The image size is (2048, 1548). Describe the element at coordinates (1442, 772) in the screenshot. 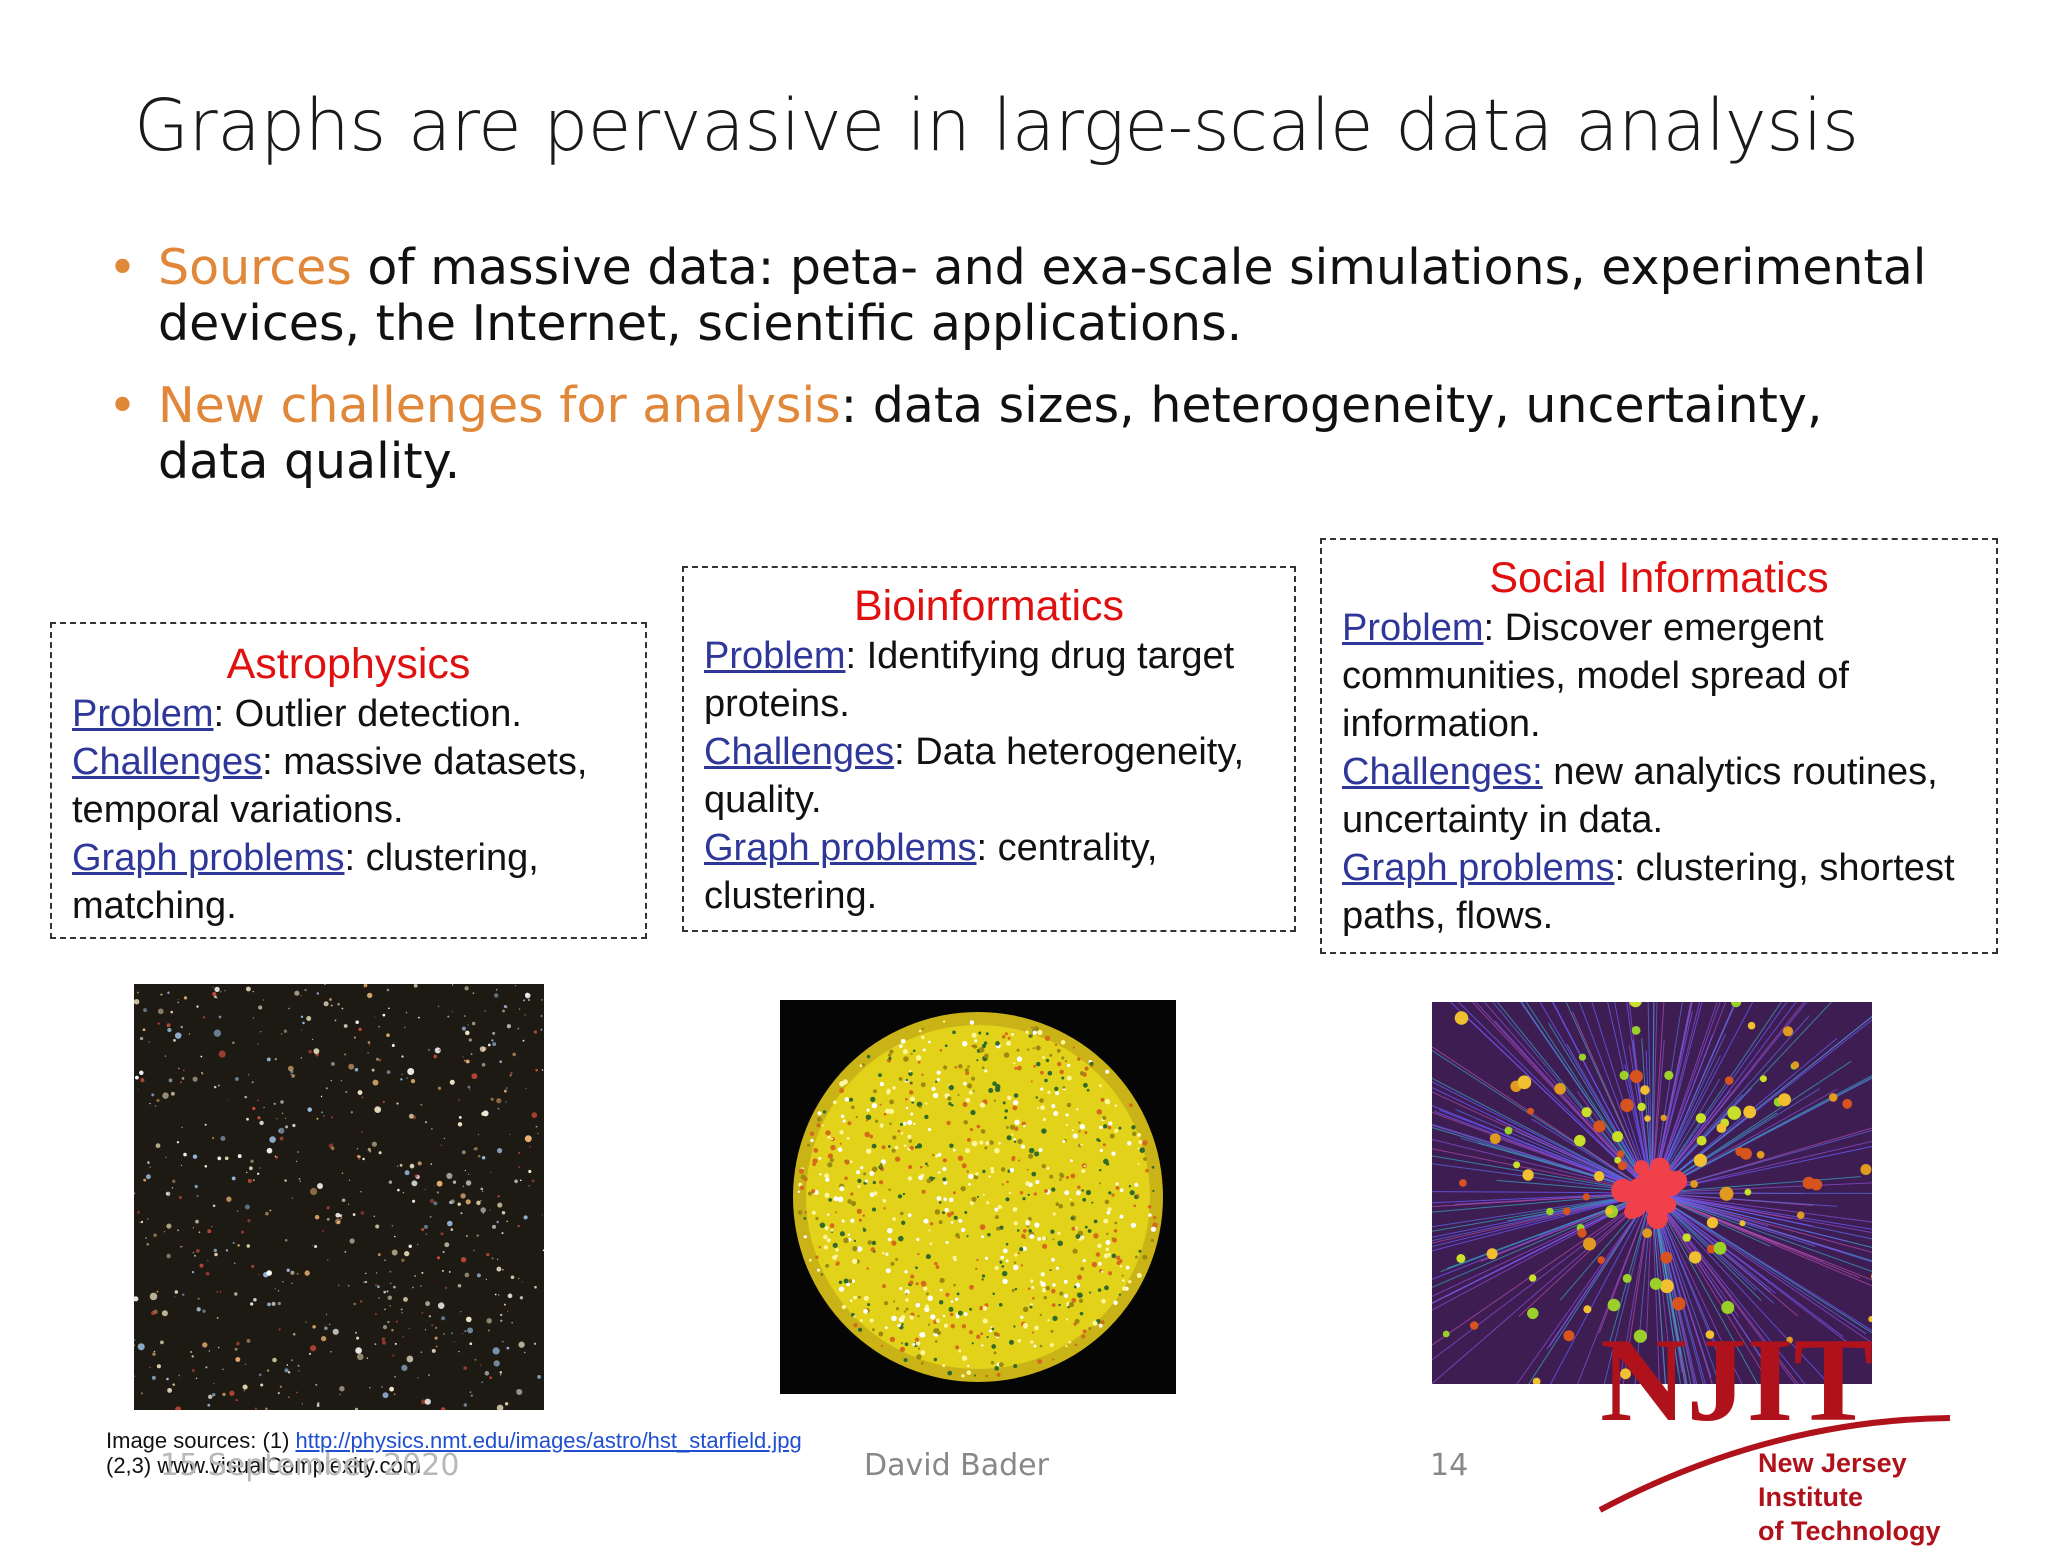

I see `challenges-link: Challenges:` at that location.